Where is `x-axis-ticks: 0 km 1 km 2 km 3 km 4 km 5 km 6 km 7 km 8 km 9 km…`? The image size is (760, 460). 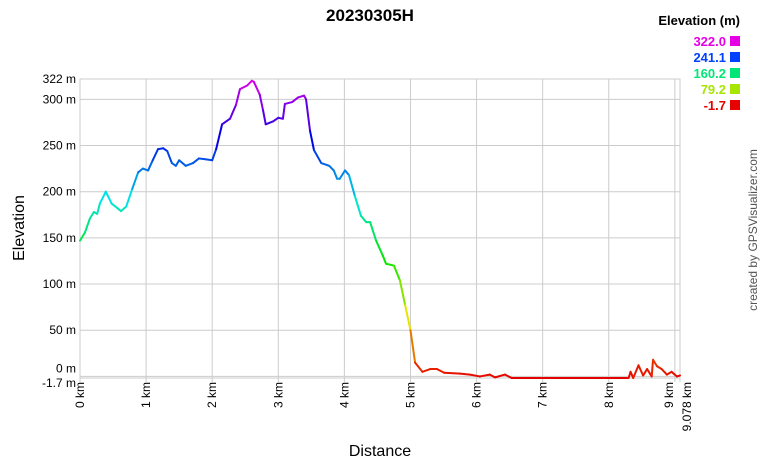 x-axis-ticks: 0 km 1 km 2 km 3 km 4 km 5 km 6 km 7 km 8 km 9 km… is located at coordinates (383, 406).